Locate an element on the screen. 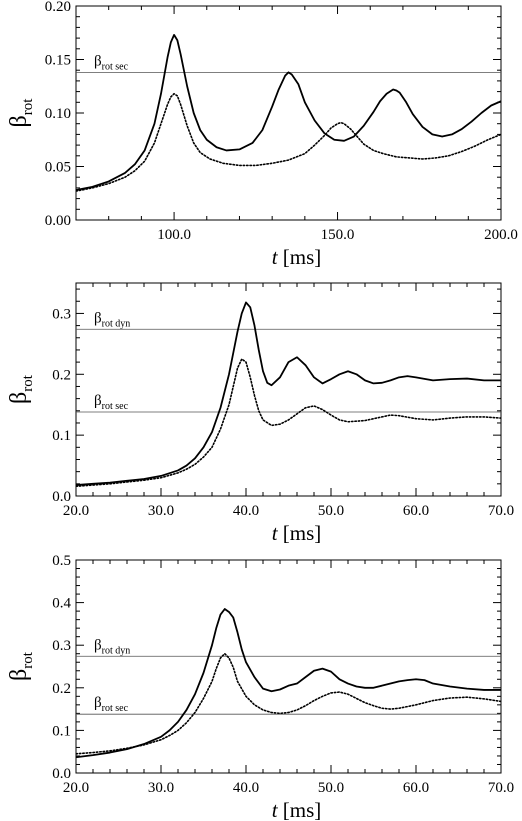 Image resolution: width=522 pixels, height=821 pixels. y-tick-label: 0.20 is located at coordinates (58, 7).